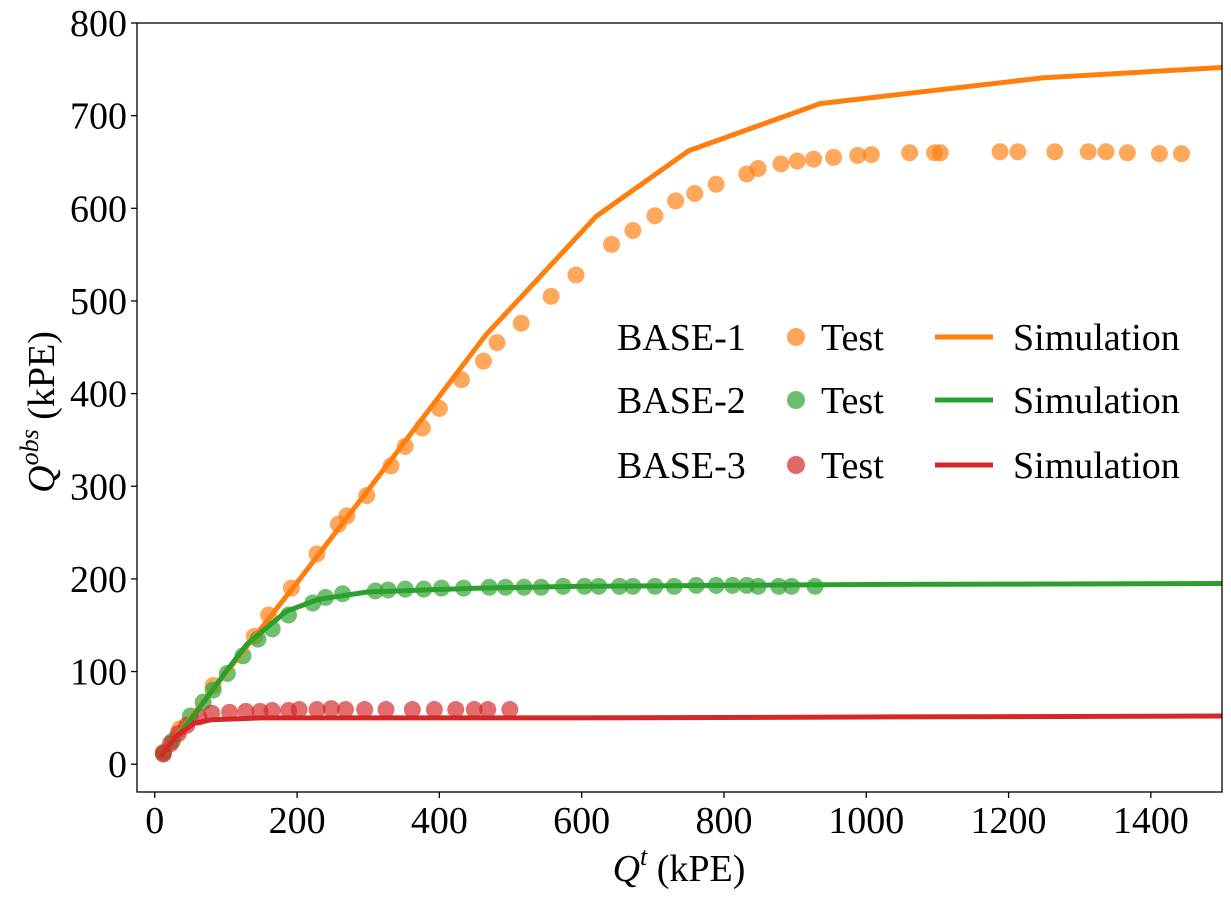 This screenshot has width=1231, height=901. Describe the element at coordinates (117, 765) in the screenshot. I see `y-tick-label: 0` at that location.